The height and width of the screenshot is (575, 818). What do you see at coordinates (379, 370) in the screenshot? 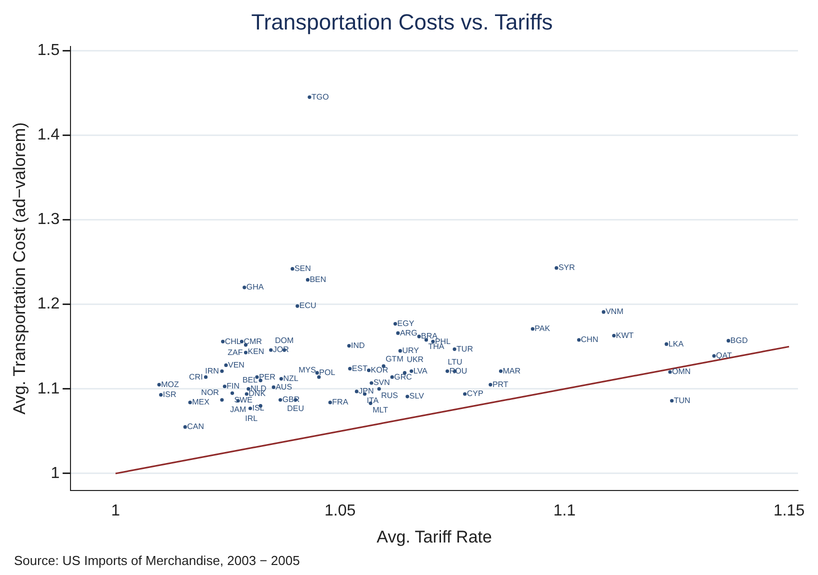
I see `data-label: KOR` at bounding box center [379, 370].